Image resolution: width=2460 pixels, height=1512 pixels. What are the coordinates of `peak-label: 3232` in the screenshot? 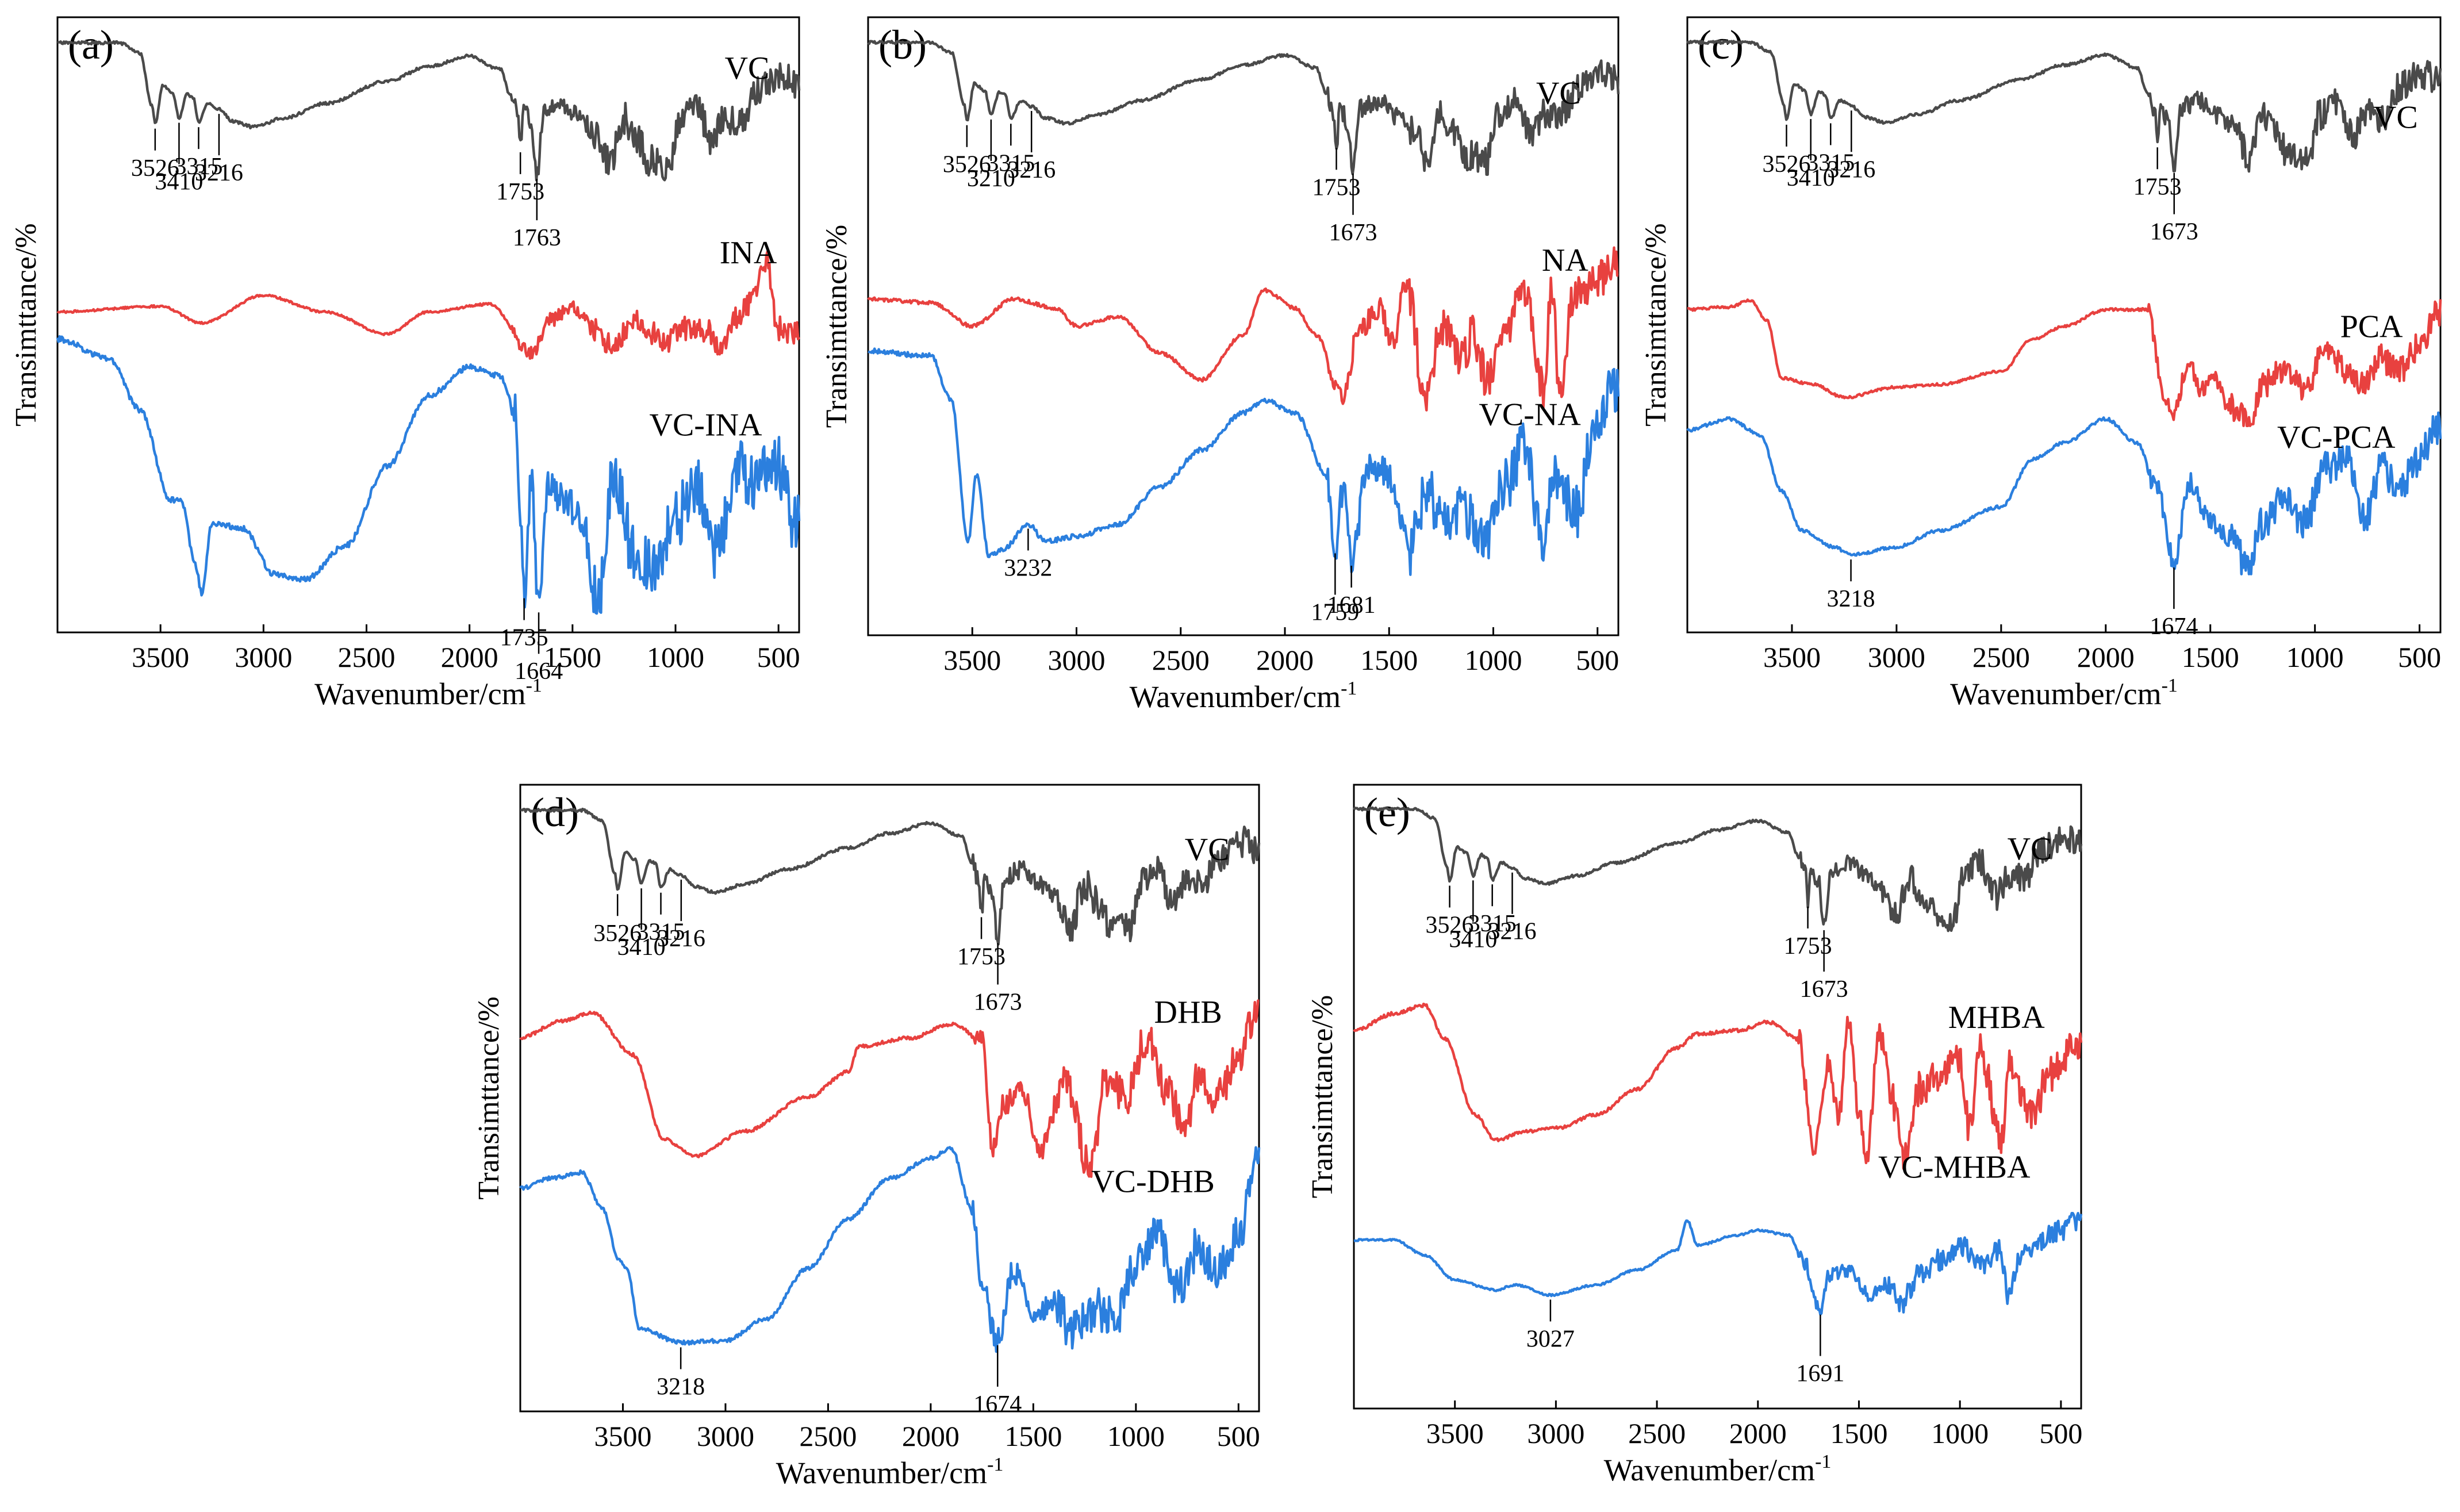 It's located at (1028, 568).